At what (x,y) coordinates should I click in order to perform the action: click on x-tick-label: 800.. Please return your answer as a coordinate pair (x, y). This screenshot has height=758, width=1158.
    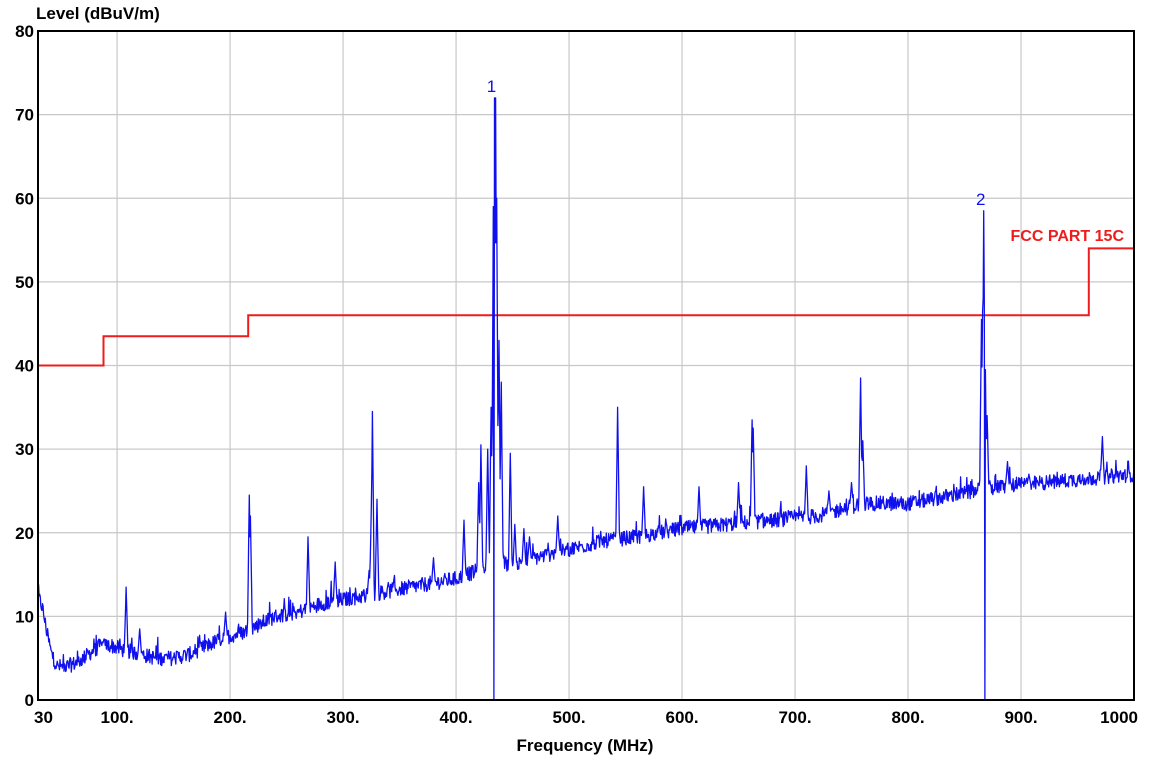
    Looking at the image, I should click on (907, 717).